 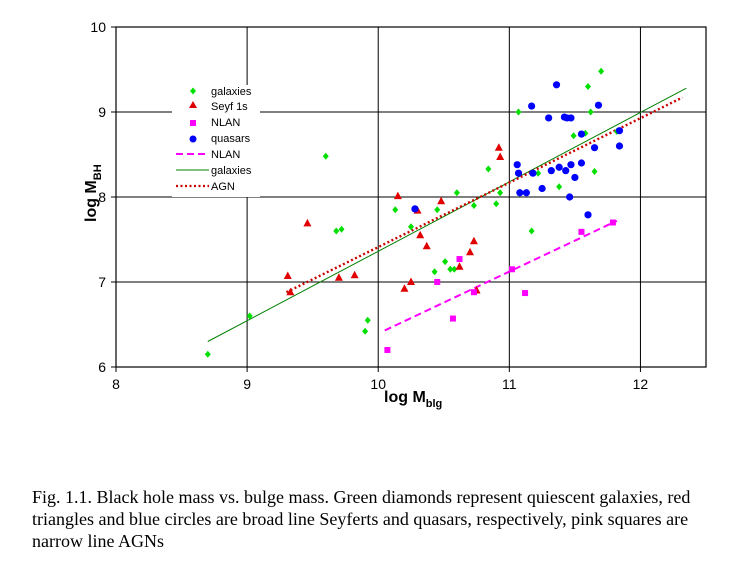 What do you see at coordinates (413, 399) in the screenshot?
I see `x-axis-label: log Mblg` at bounding box center [413, 399].